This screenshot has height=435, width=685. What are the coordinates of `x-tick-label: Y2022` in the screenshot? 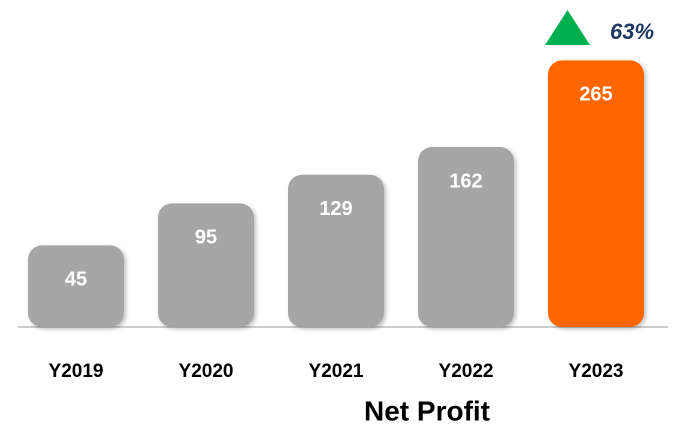 It's located at (466, 371).